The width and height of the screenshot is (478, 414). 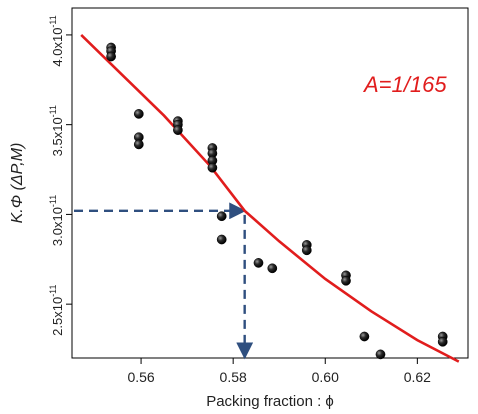 What do you see at coordinates (270, 401) in the screenshot?
I see `x-axis-label: Packing fraction : ϕ` at bounding box center [270, 401].